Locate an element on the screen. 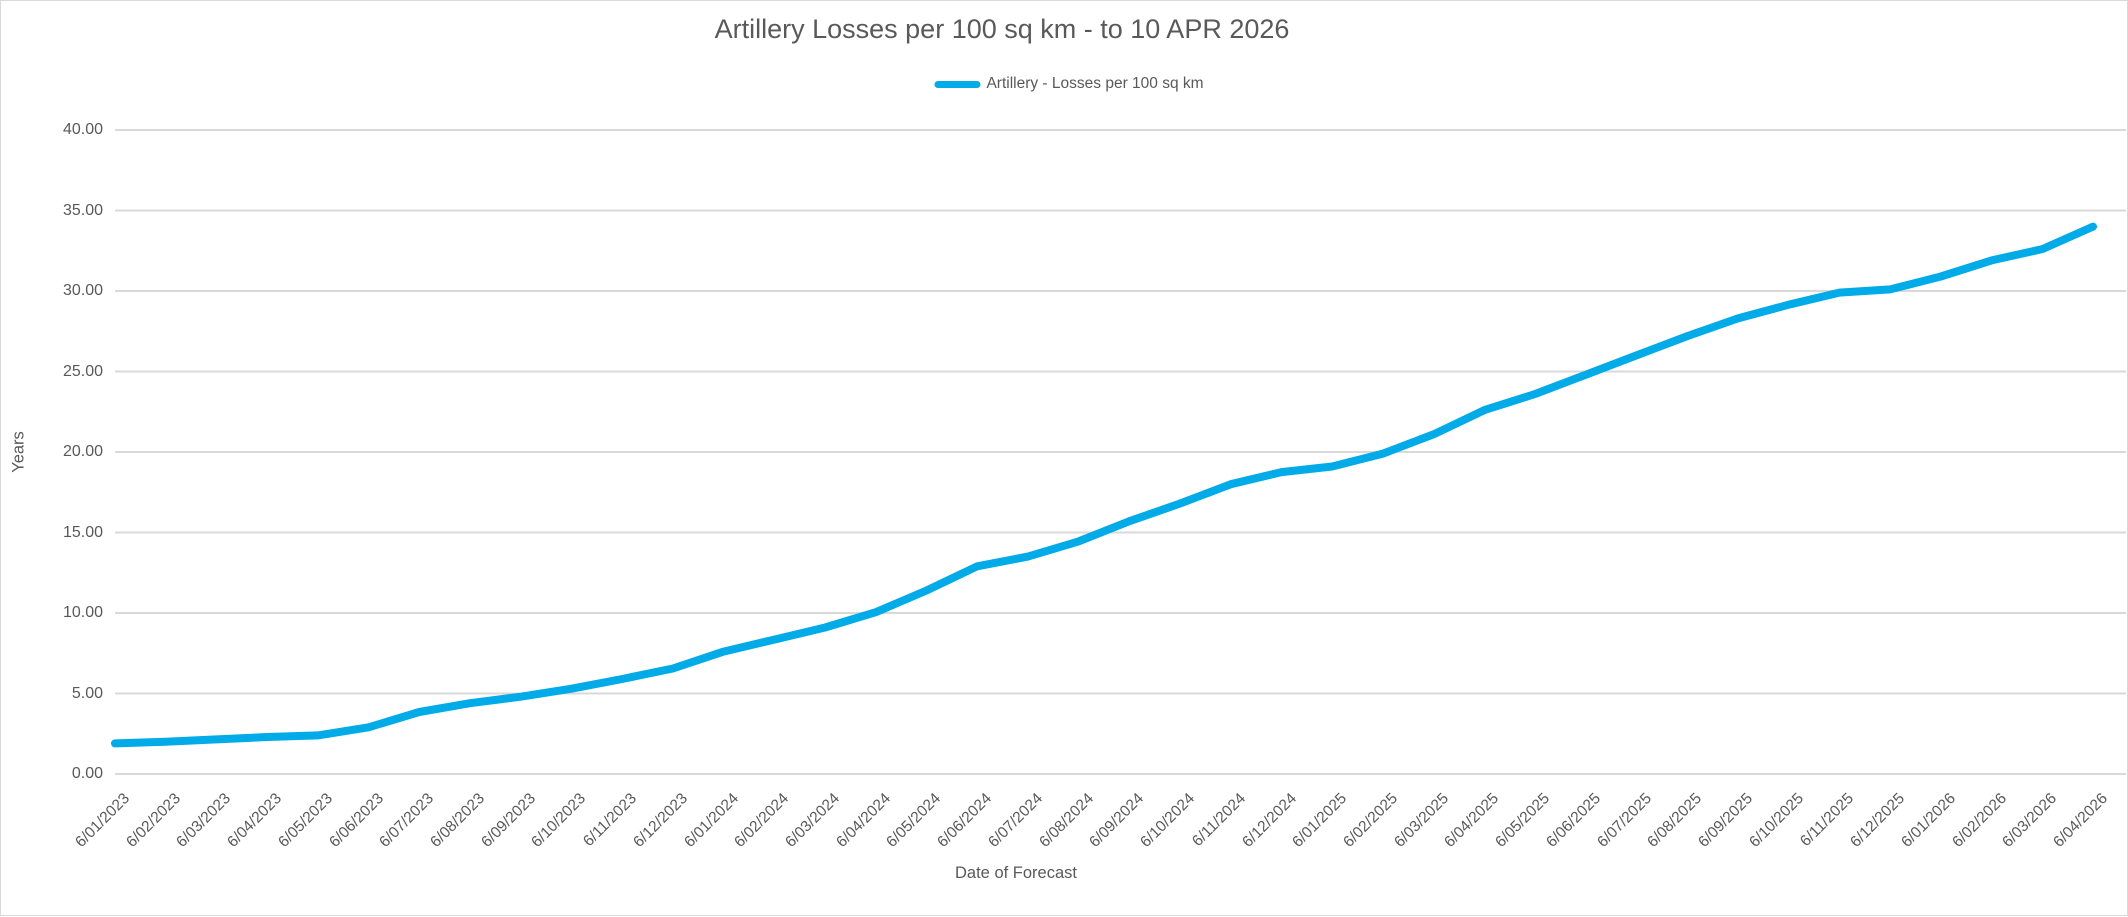  y-tick-label: 30.00 is located at coordinates (82, 290).